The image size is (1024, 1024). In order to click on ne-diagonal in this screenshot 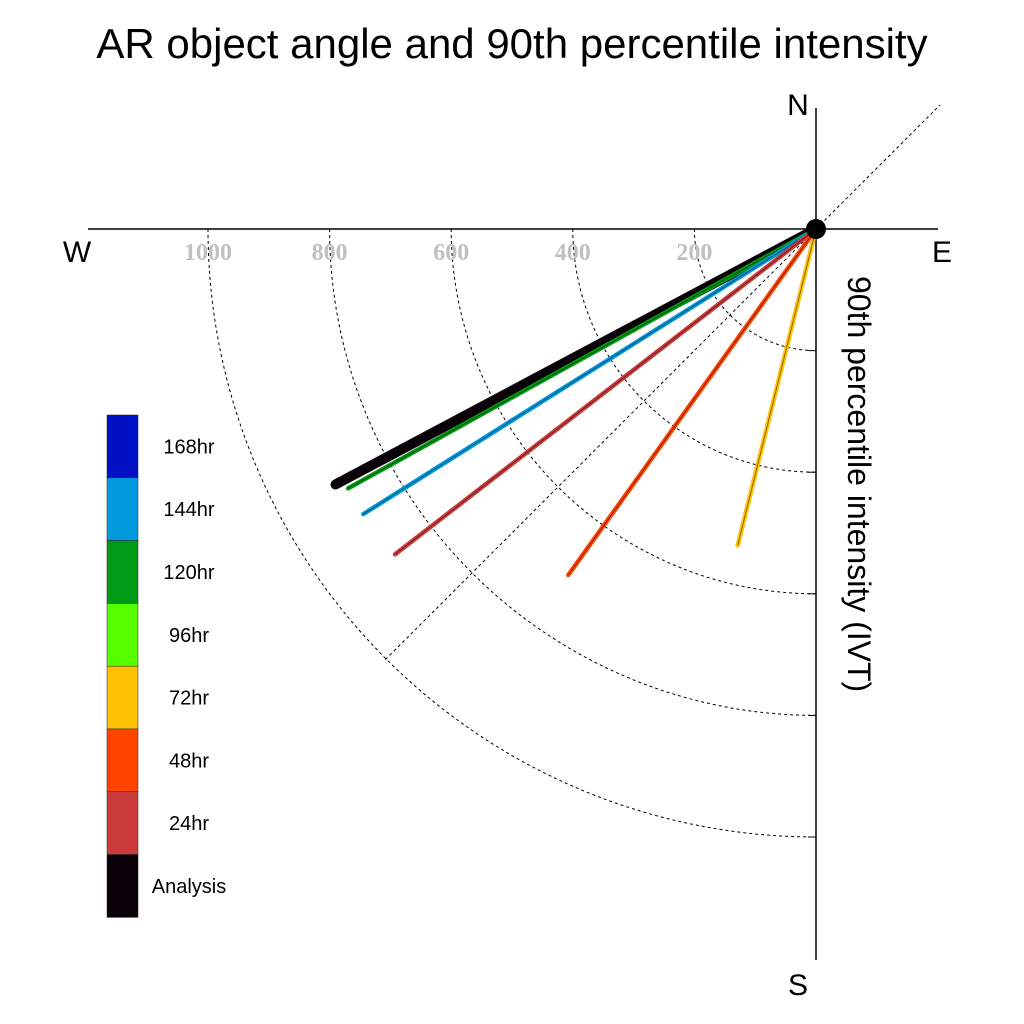, I will do `click(878, 167)`.